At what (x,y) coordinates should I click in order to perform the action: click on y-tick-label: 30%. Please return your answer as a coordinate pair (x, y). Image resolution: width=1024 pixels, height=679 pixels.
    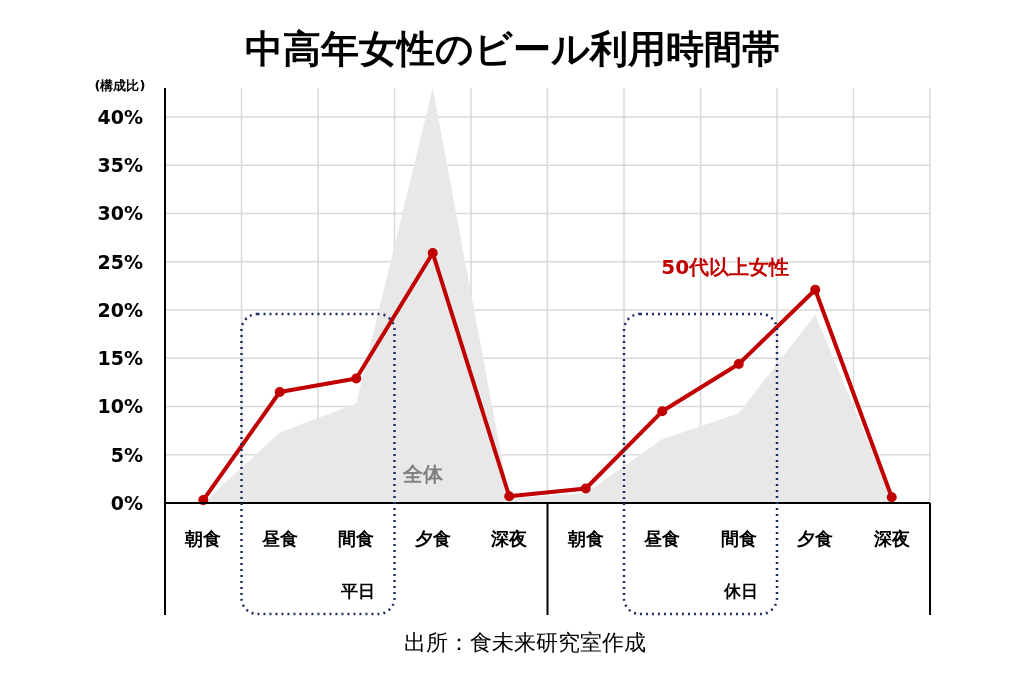
    Looking at the image, I should click on (120, 213).